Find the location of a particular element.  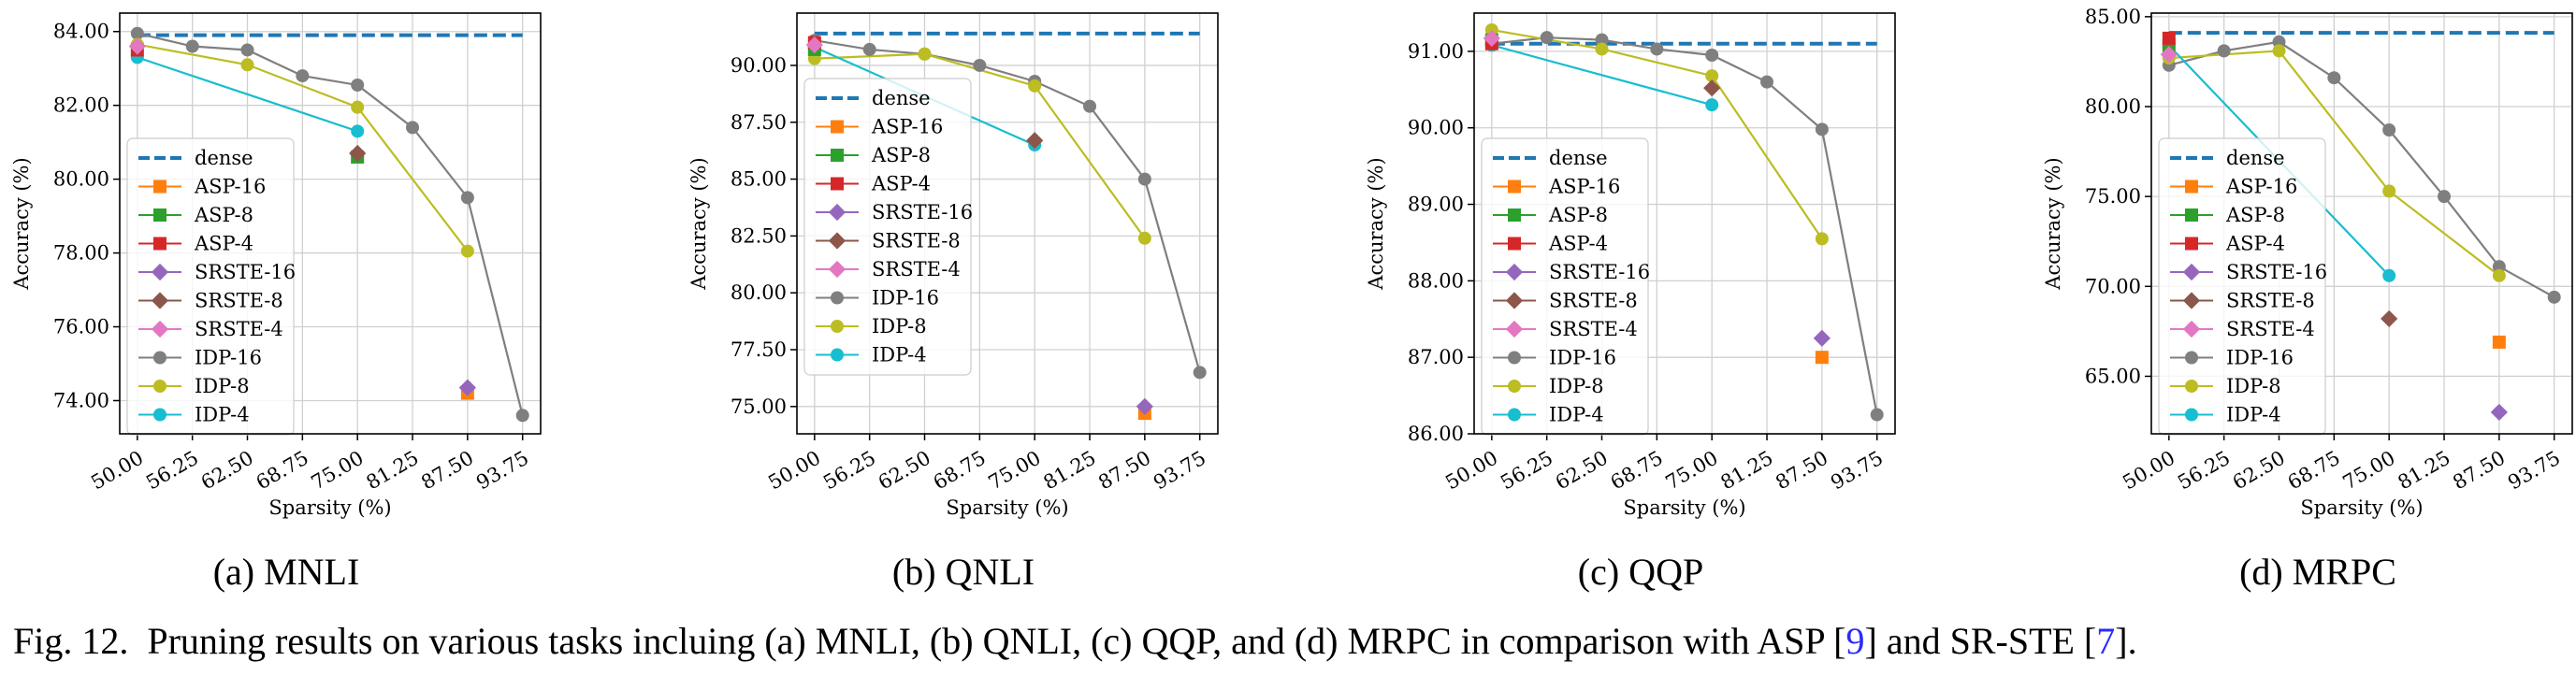

y-tick-label: 90.00 is located at coordinates (759, 65).